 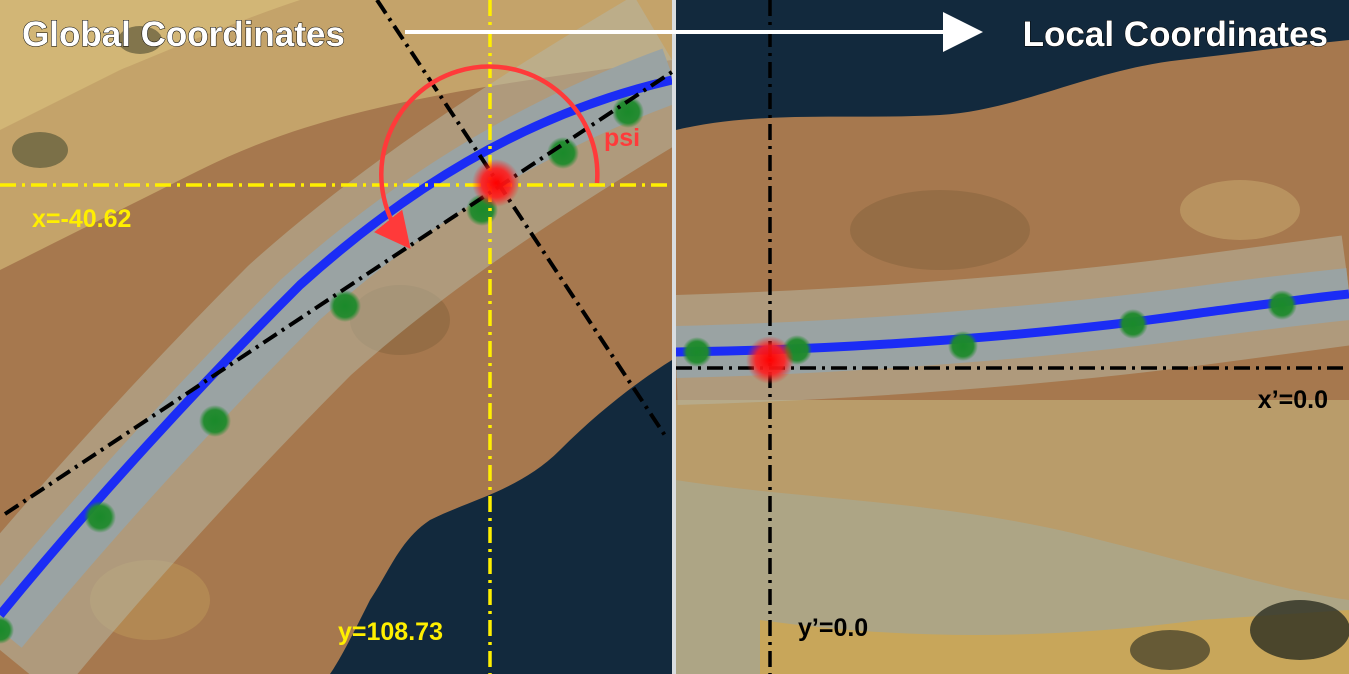 I want to click on dirt-patch, so click(x=940, y=230).